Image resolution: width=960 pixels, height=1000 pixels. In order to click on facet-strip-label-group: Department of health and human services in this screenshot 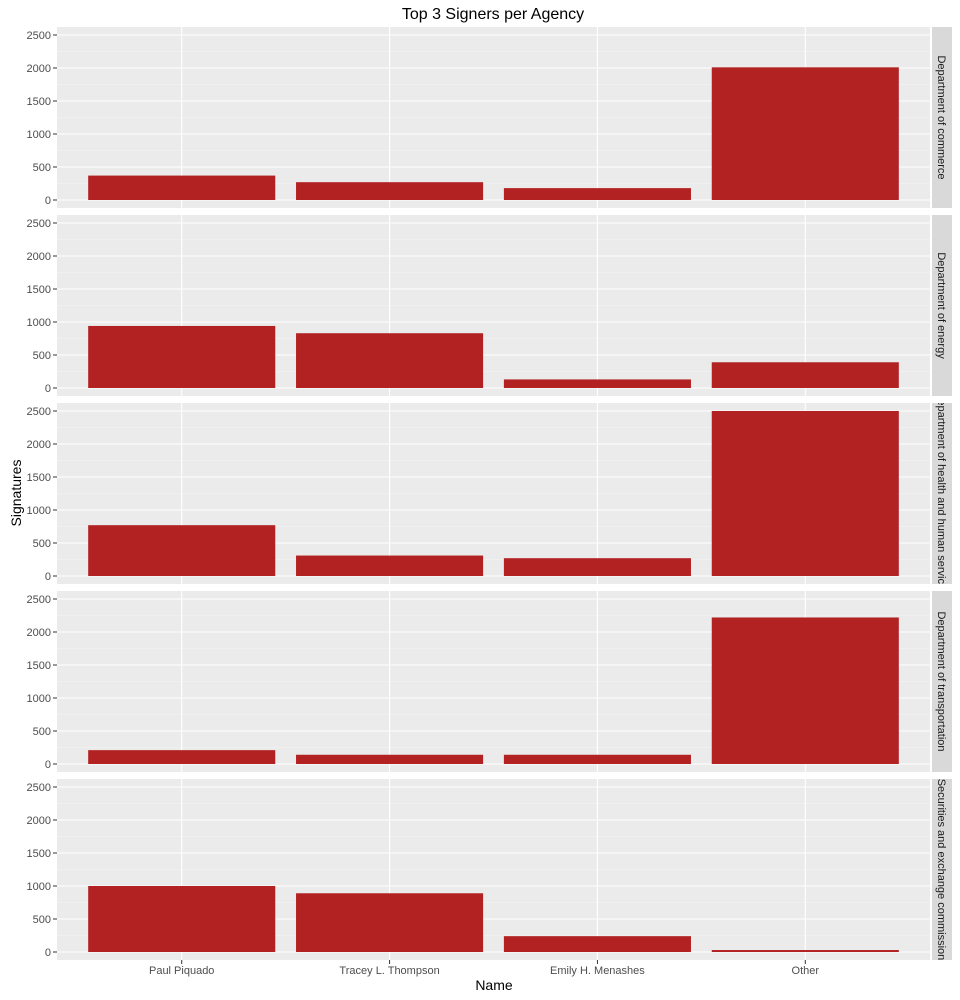, I will do `click(941, 493)`.